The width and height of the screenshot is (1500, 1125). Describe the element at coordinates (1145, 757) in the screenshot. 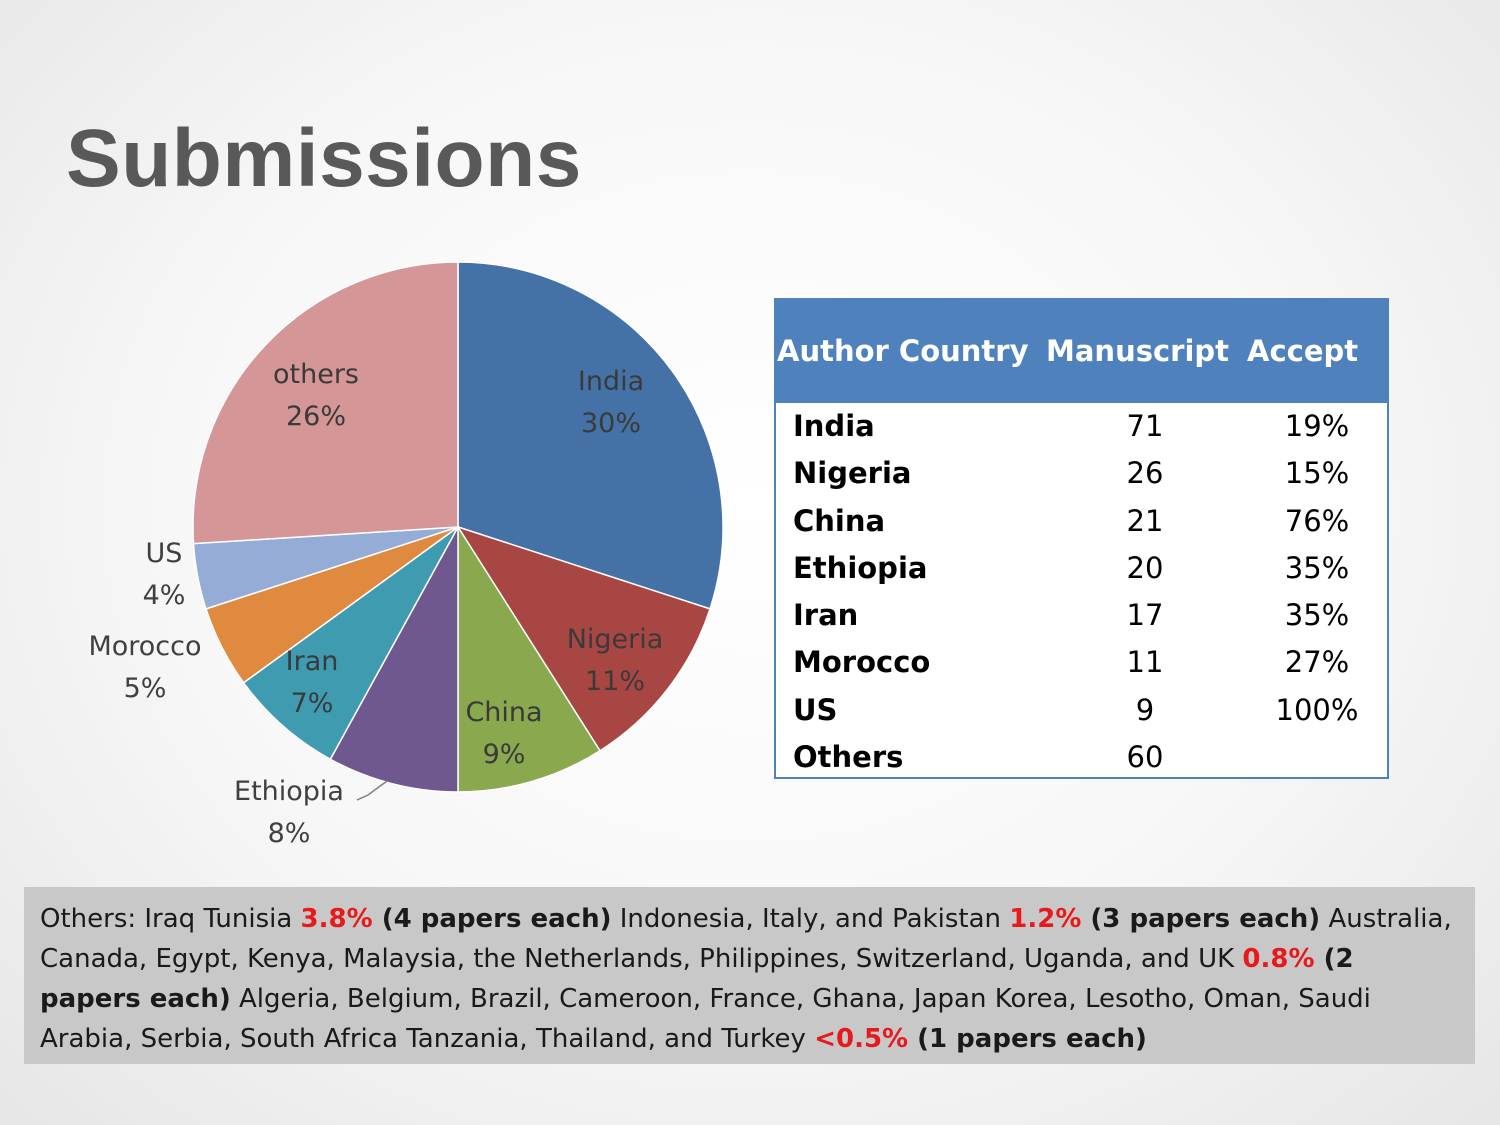

I see `cell-manuscript: 60` at that location.